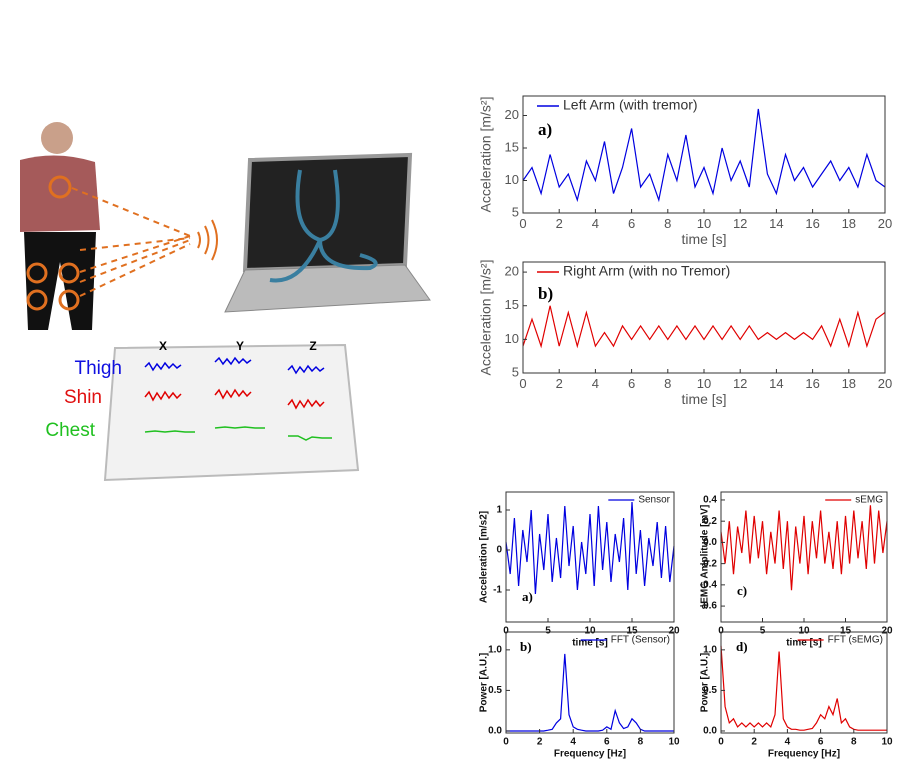 The width and height of the screenshot is (901, 784). Describe the element at coordinates (776, 383) in the screenshot. I see `x-tick-label: 14` at that location.